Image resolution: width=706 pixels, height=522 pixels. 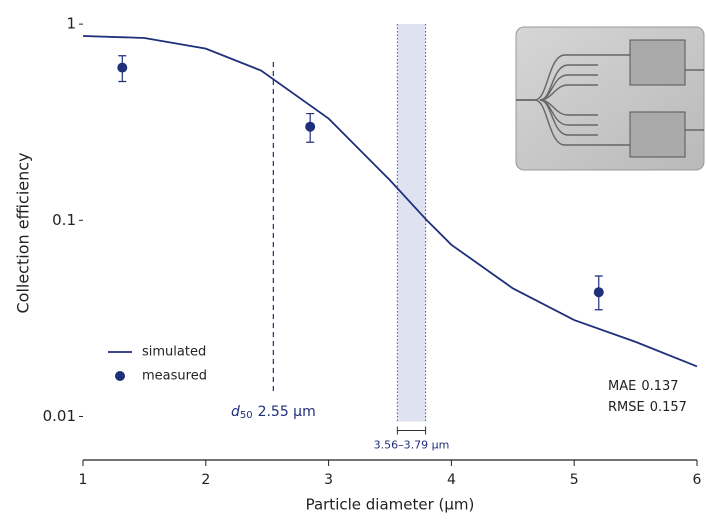 What do you see at coordinates (411, 430) in the screenshot?
I see `band-bracket` at bounding box center [411, 430].